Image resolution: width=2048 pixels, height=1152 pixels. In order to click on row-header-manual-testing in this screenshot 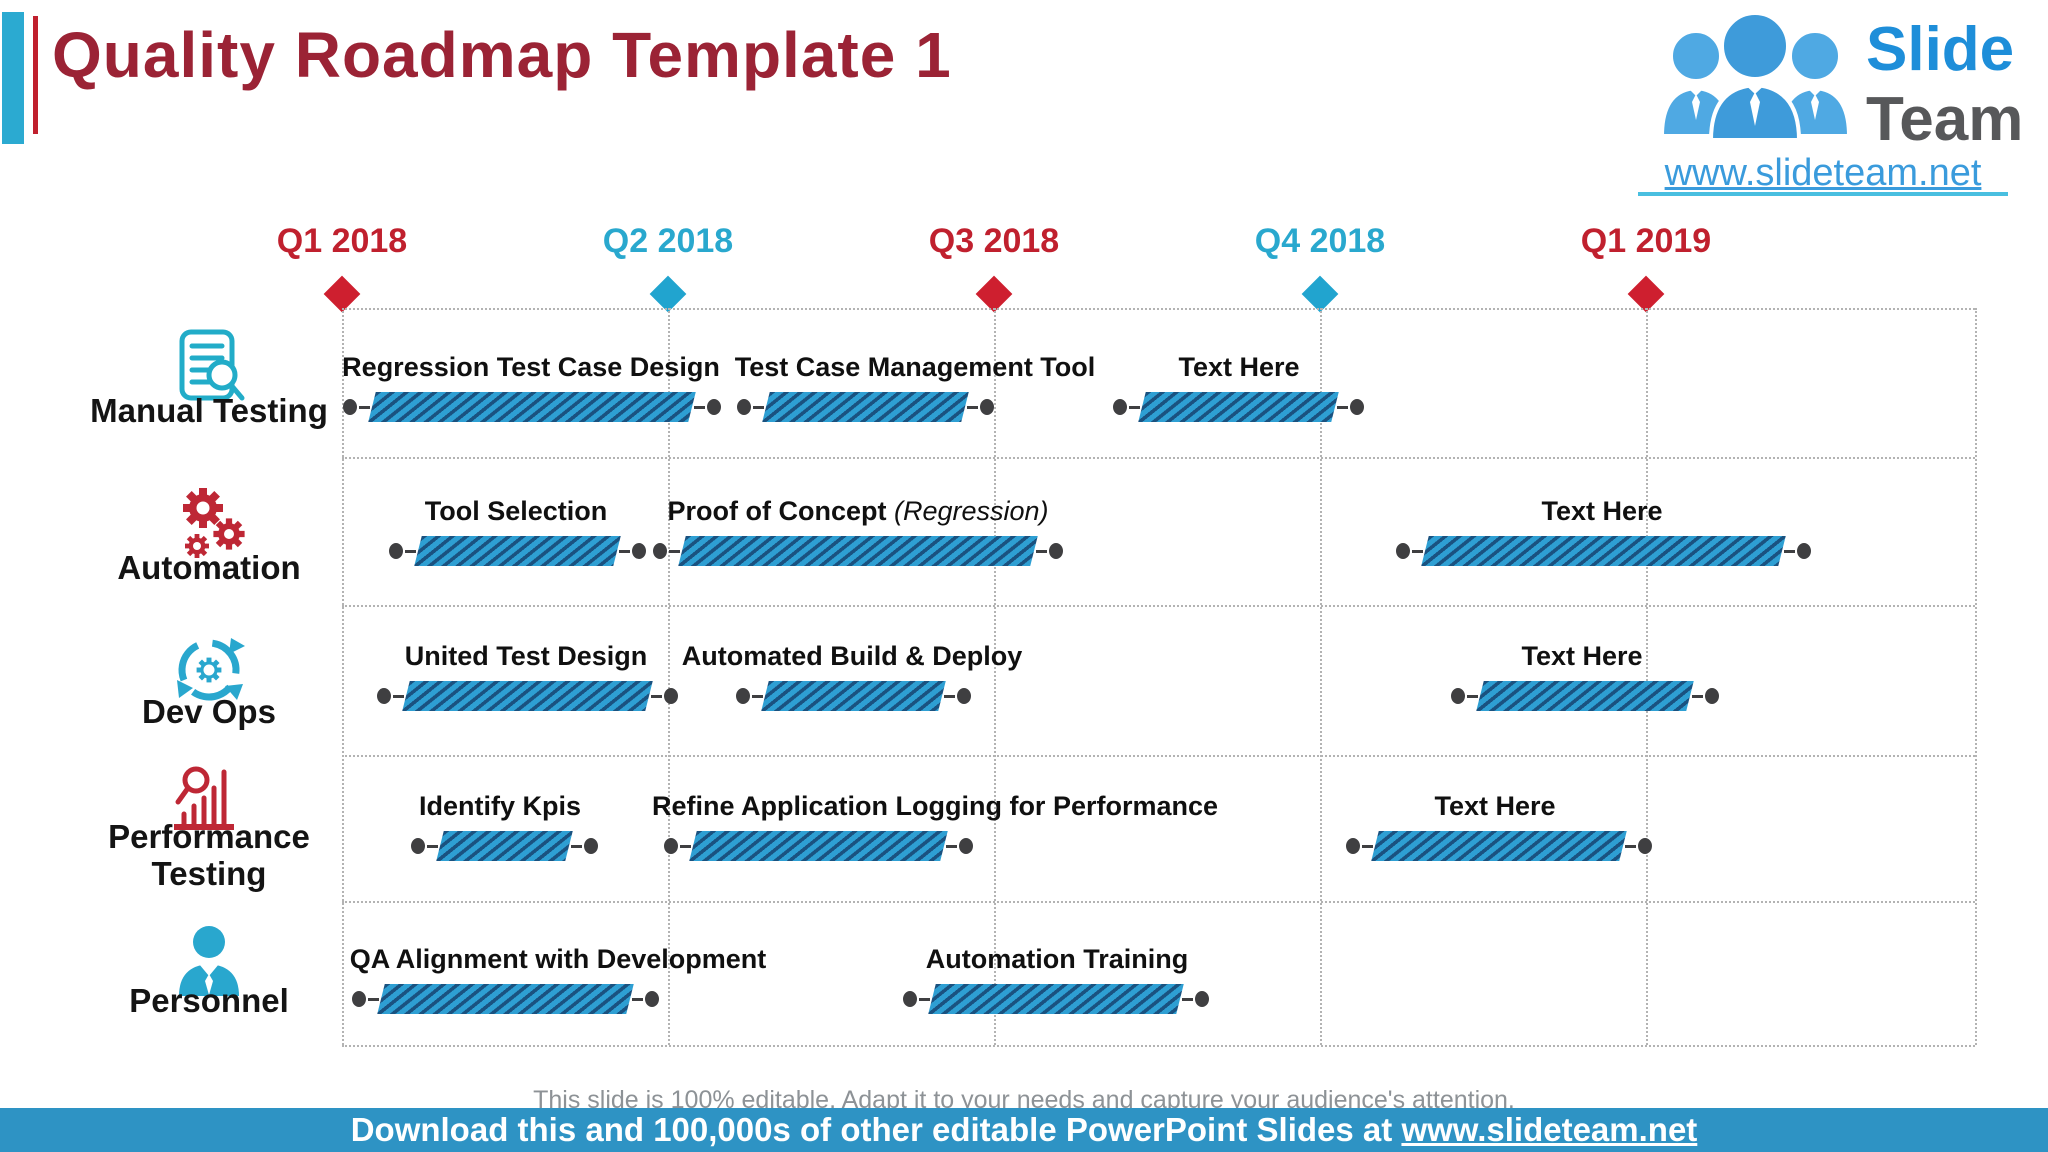, I will do `click(209, 368)`.